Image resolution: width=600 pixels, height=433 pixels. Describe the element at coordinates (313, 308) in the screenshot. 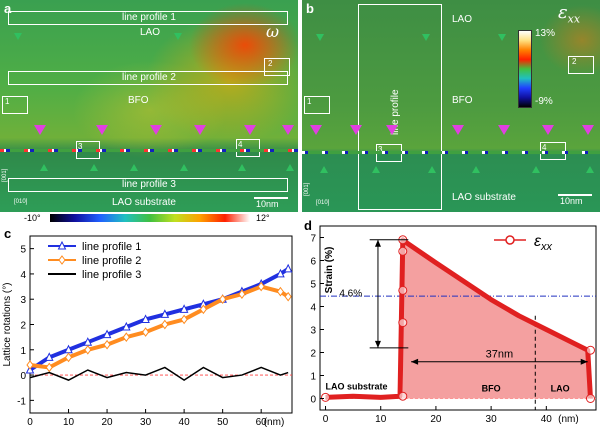

I see `y-tick-label: 4` at that location.